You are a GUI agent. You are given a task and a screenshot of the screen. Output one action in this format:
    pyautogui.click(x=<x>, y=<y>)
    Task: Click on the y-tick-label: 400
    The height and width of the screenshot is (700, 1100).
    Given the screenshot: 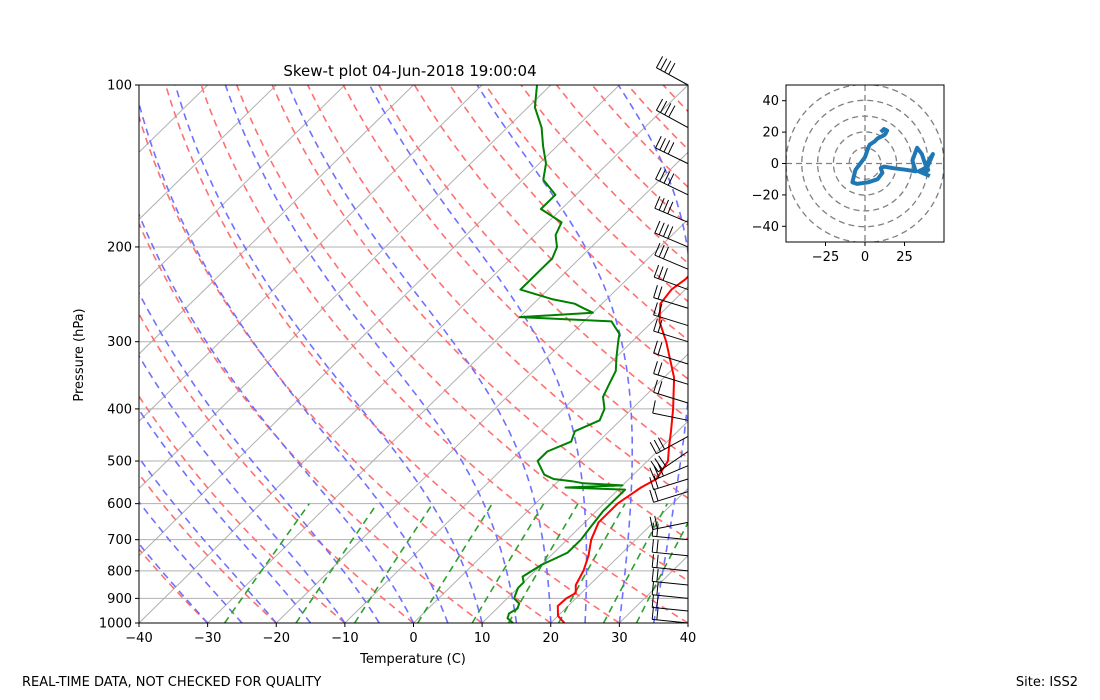 What is the action you would take?
    pyautogui.click(x=119, y=409)
    